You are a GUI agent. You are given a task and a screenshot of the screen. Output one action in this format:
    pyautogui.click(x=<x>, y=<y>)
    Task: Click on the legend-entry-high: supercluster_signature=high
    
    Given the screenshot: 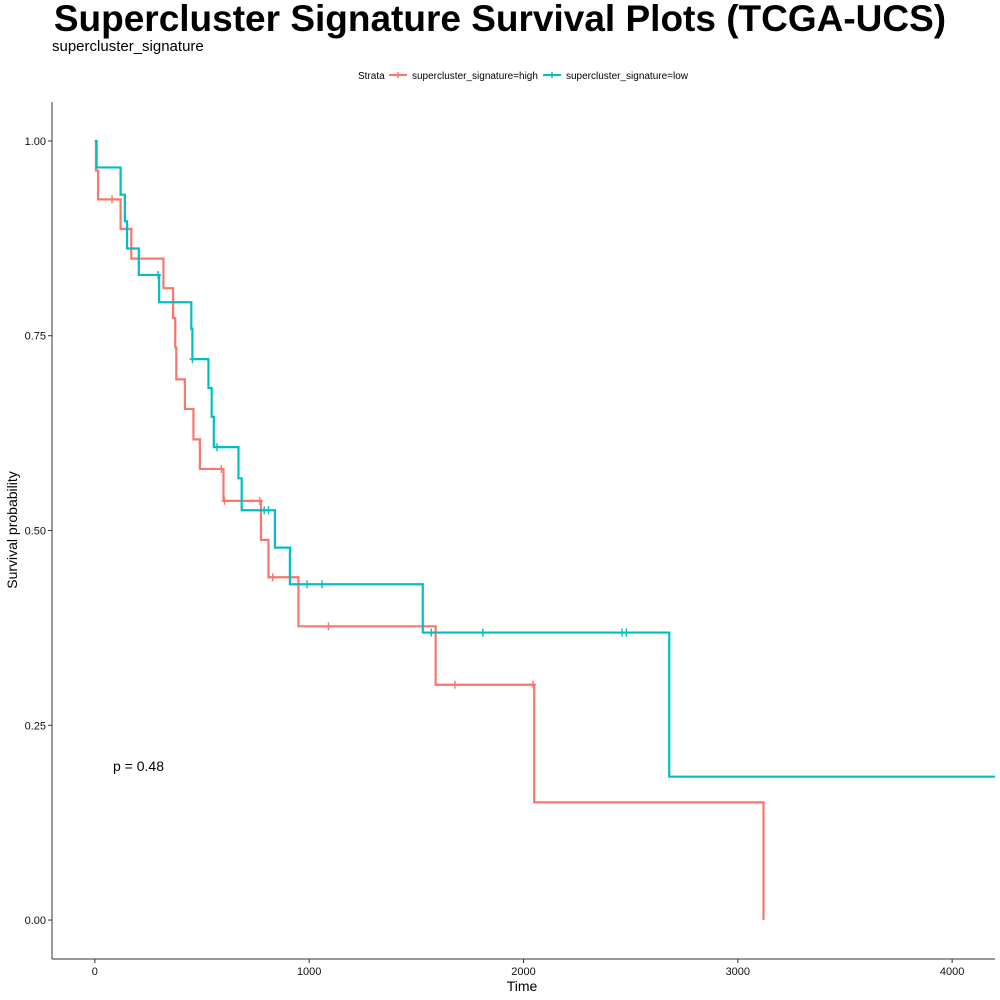 What is the action you would take?
    pyautogui.click(x=463, y=76)
    